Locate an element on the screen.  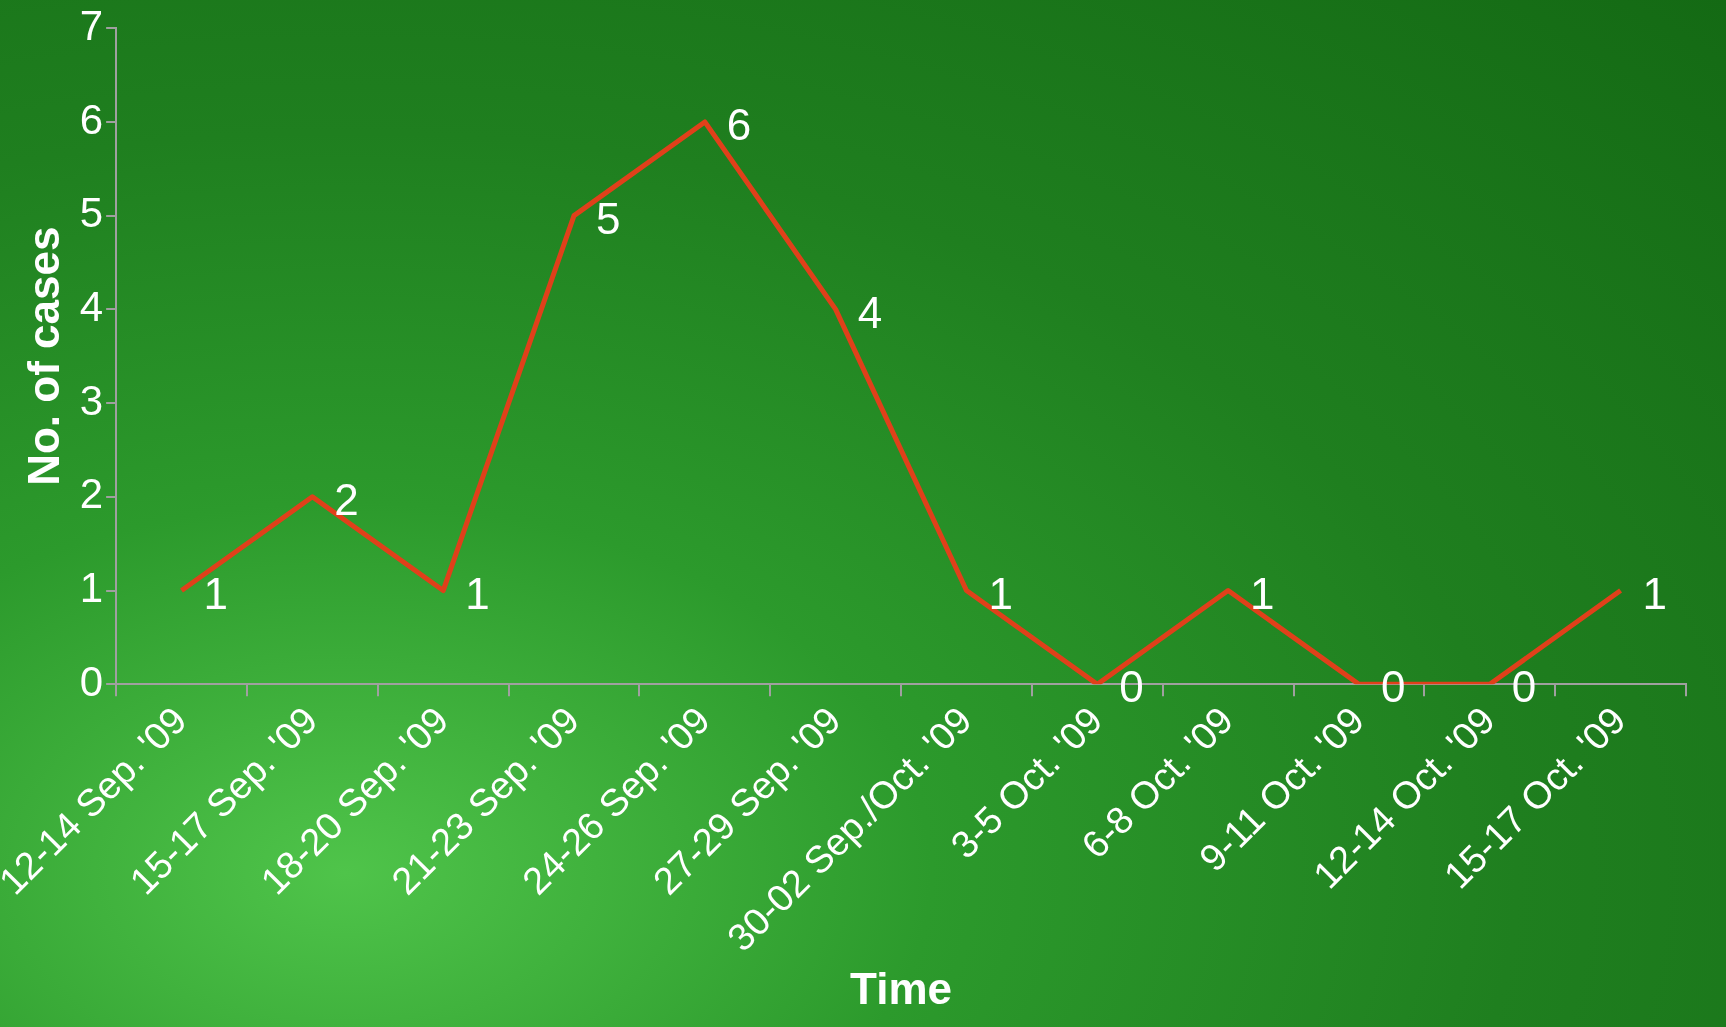
data-label: 6 is located at coordinates (739, 125).